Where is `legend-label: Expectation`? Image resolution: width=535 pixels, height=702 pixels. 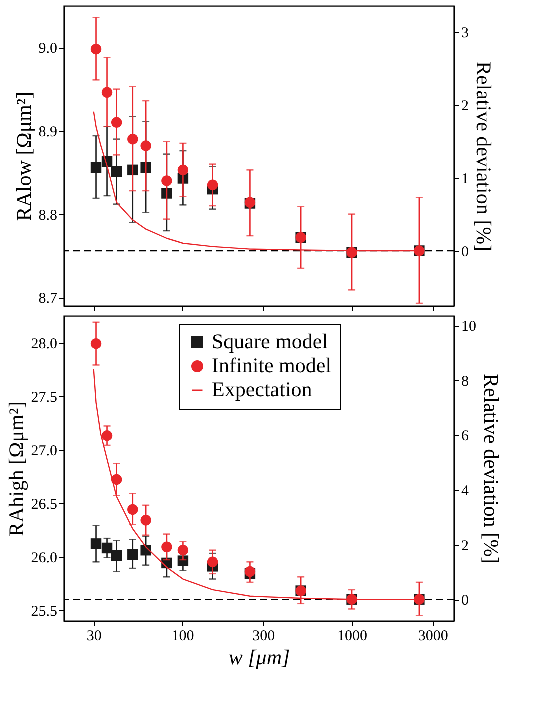 legend-label: Expectation is located at coordinates (262, 390).